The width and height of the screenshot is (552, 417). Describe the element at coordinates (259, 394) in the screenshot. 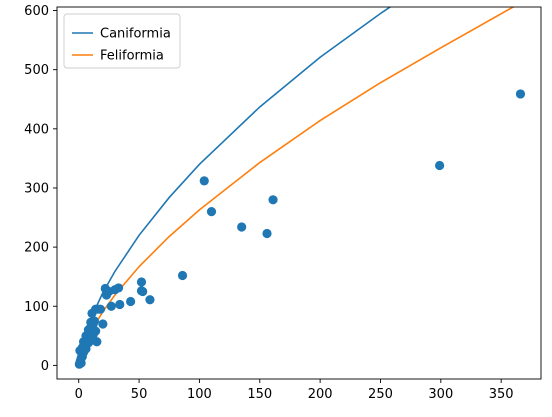

I see `x-tick-label: 150` at that location.